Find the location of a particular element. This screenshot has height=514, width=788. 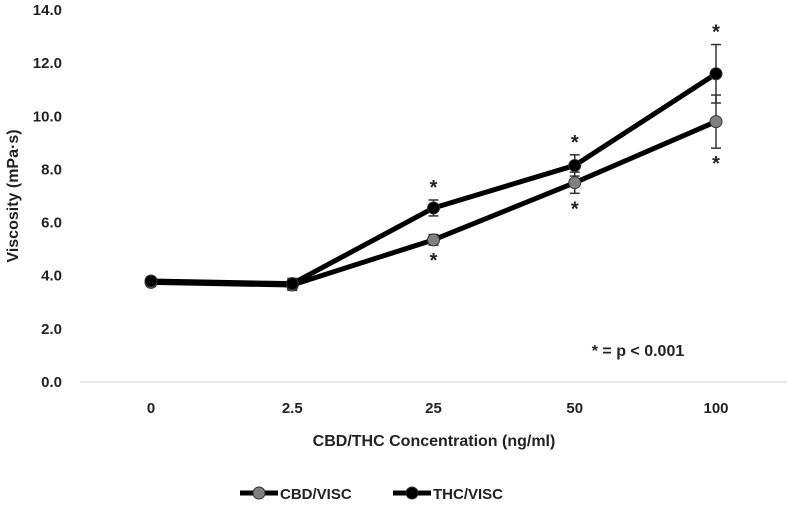

y-tick-label: 6.0 is located at coordinates (51, 223).